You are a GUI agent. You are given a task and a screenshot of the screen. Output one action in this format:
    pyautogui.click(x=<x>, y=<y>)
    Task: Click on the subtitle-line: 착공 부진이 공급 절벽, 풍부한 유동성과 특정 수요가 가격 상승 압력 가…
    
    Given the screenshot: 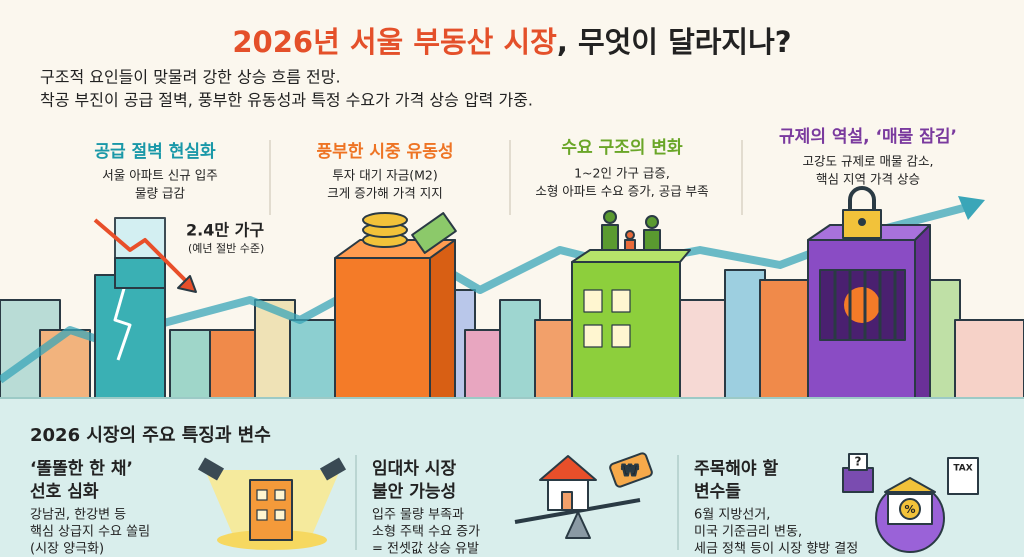 What is the action you would take?
    pyautogui.click(x=286, y=100)
    